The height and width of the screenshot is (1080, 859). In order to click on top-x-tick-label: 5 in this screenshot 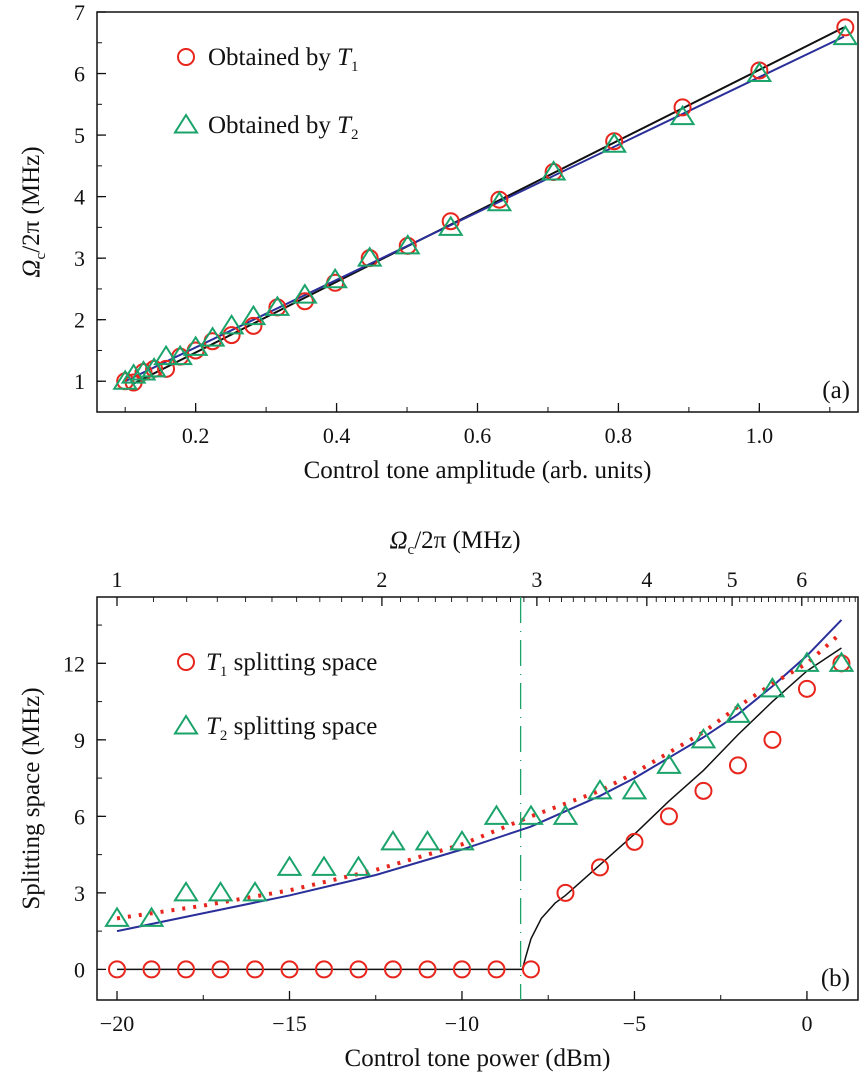, I will do `click(732, 579)`.